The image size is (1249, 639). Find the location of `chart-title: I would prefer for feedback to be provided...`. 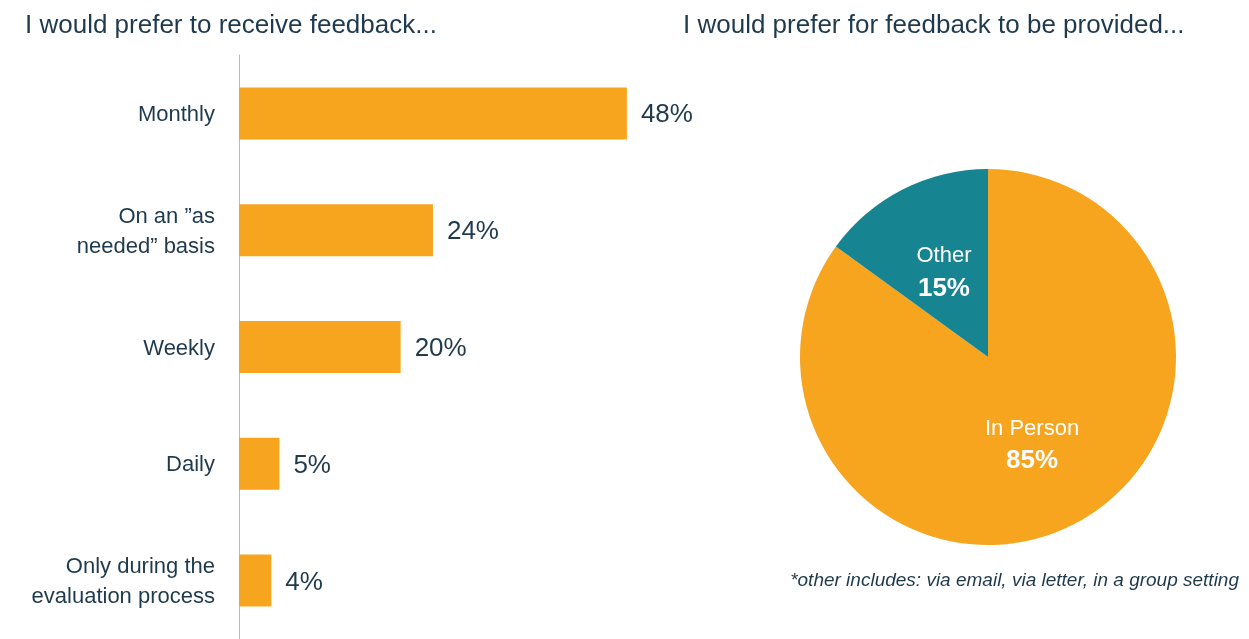

chart-title: I would prefer for feedback to be provided... is located at coordinates (934, 24).